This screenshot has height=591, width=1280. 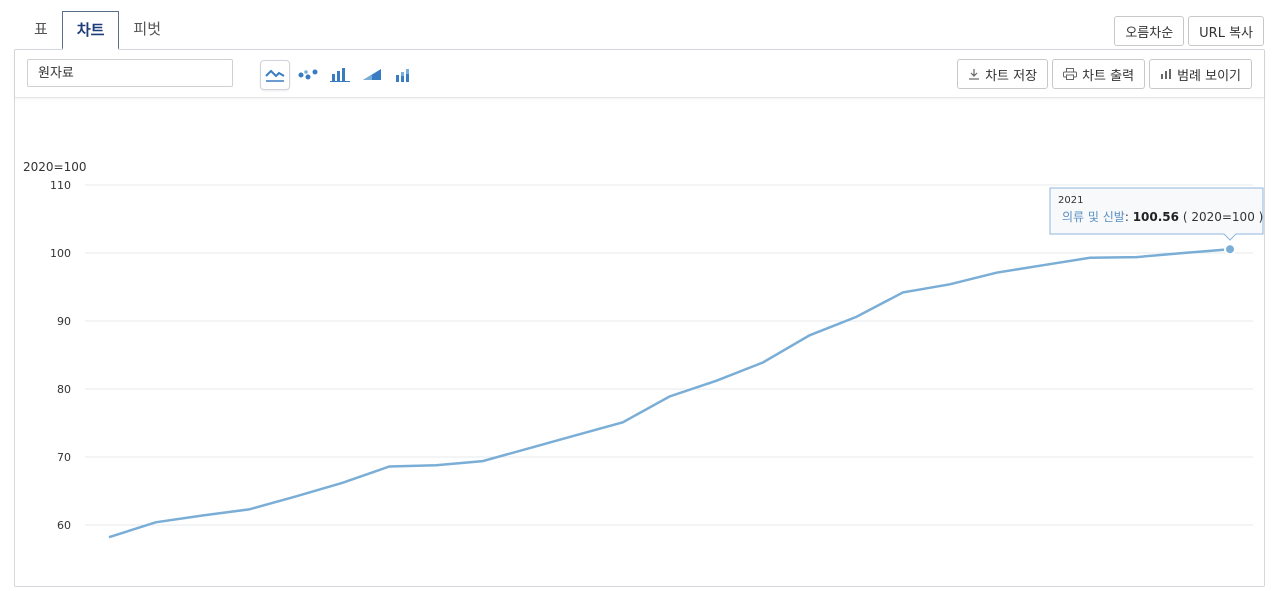 What do you see at coordinates (41, 29) in the screenshot?
I see `tab-table: 표` at bounding box center [41, 29].